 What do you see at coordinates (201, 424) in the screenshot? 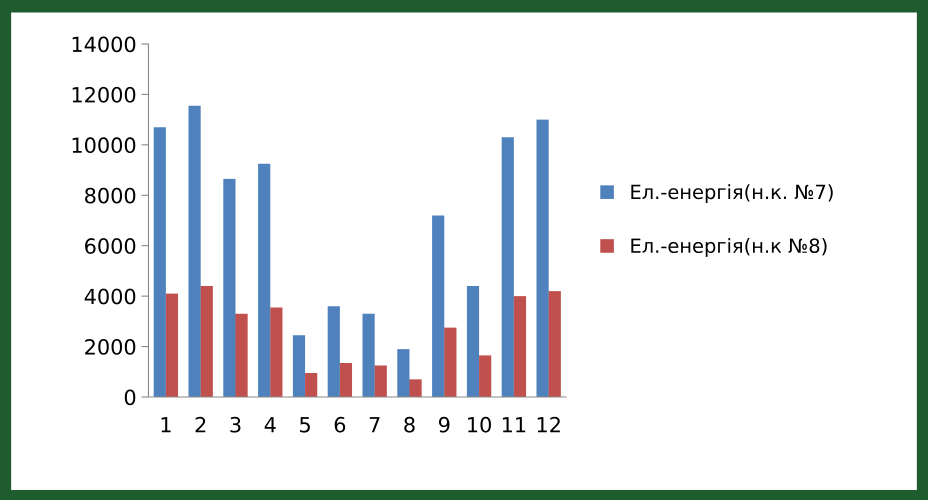
I see `x-tick-label: 2` at bounding box center [201, 424].